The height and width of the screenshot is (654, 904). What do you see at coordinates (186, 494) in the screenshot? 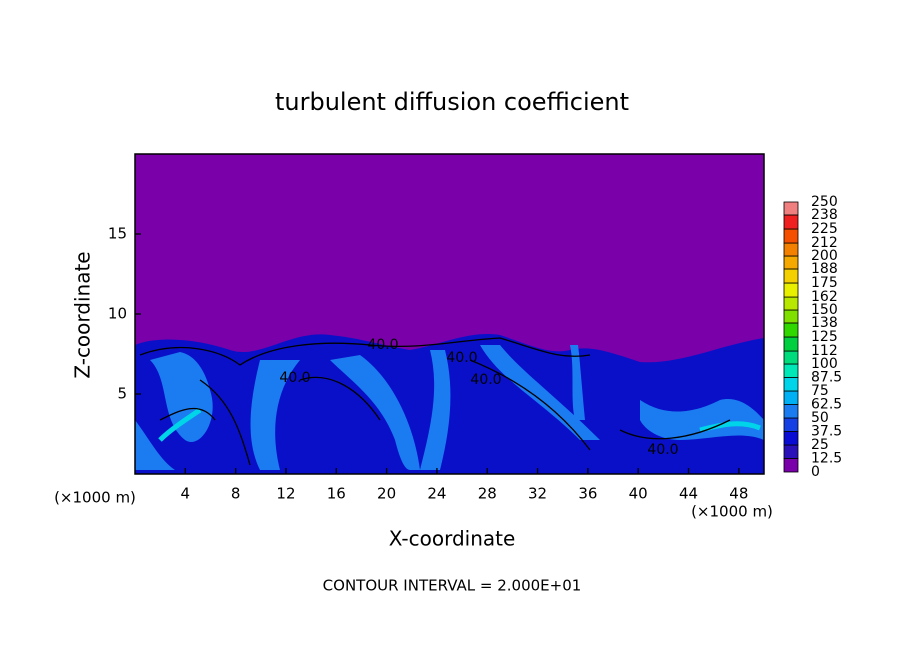
I see `x-tick-label: 4` at bounding box center [186, 494].